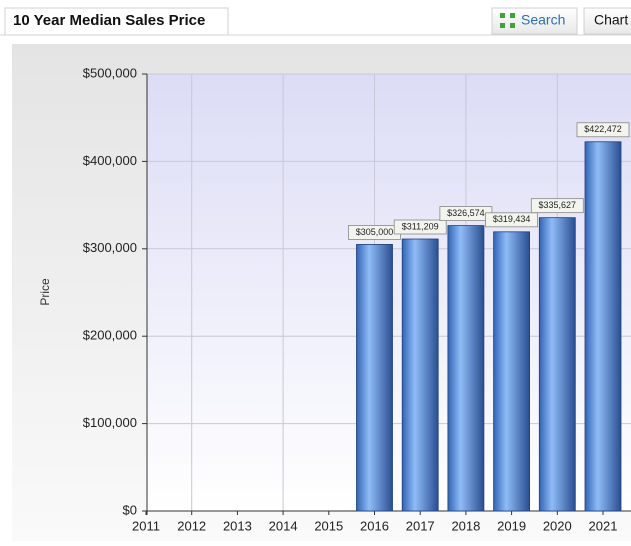 This screenshot has width=631, height=546. I want to click on chart-tab, so click(607, 21).